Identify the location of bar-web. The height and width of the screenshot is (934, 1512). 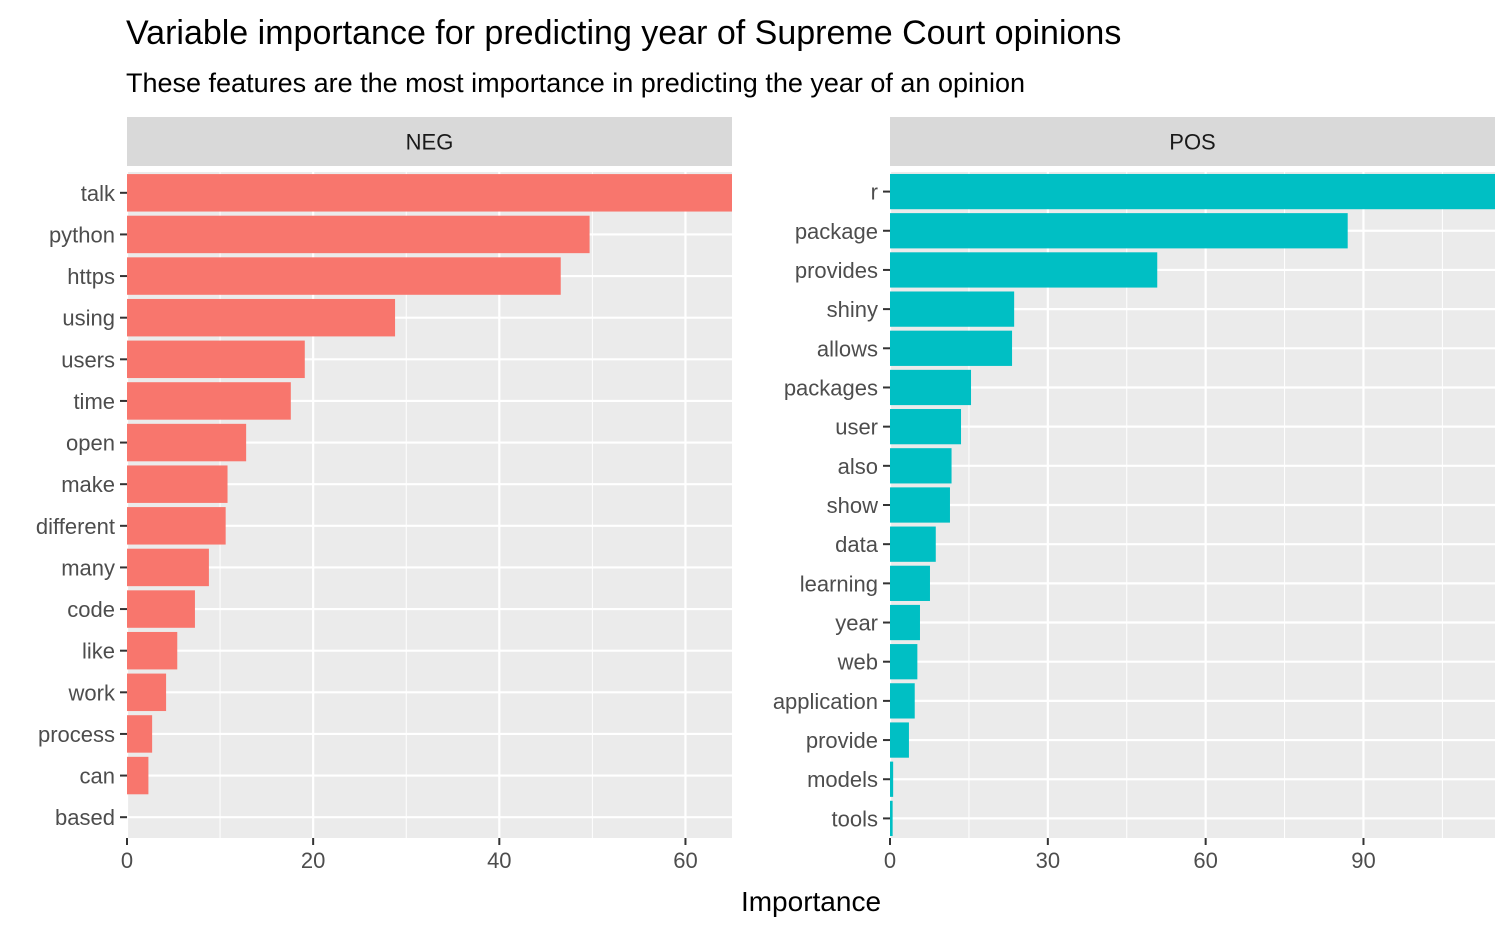
(904, 662).